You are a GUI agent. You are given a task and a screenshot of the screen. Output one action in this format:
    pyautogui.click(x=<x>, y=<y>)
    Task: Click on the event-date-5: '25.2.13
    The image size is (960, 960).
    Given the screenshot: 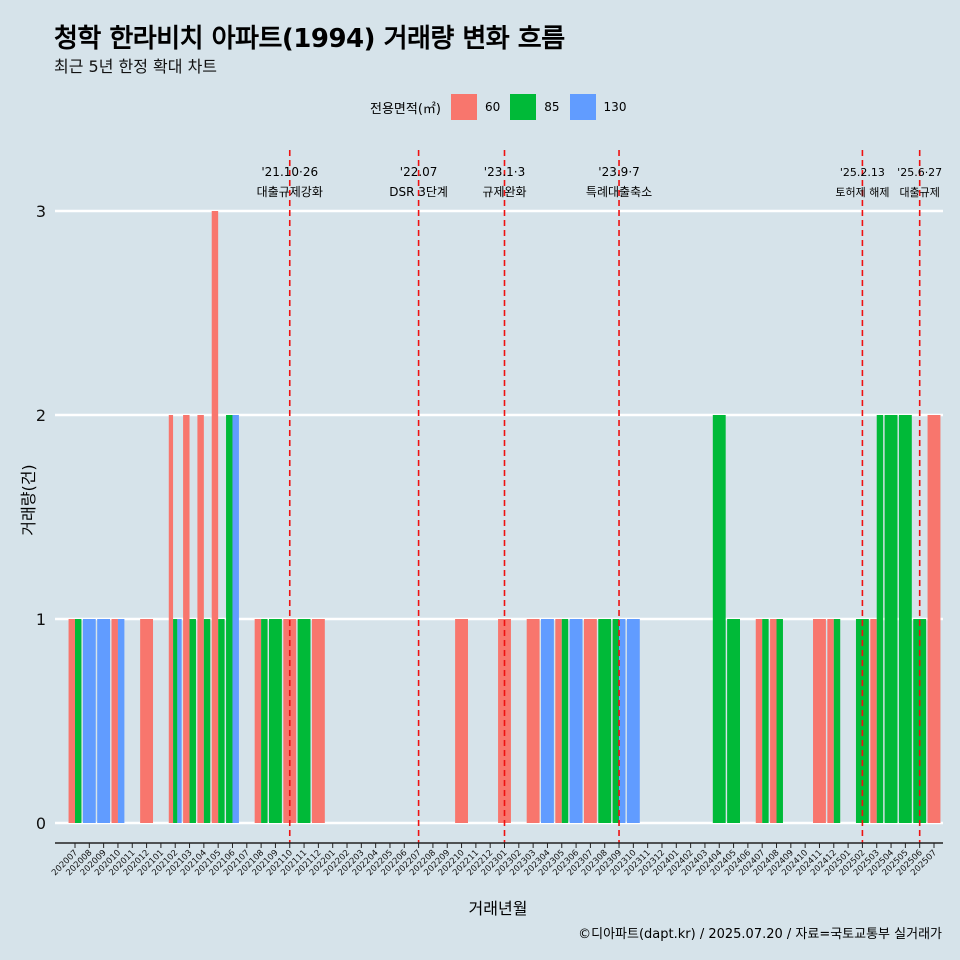 What is the action you would take?
    pyautogui.click(x=862, y=172)
    